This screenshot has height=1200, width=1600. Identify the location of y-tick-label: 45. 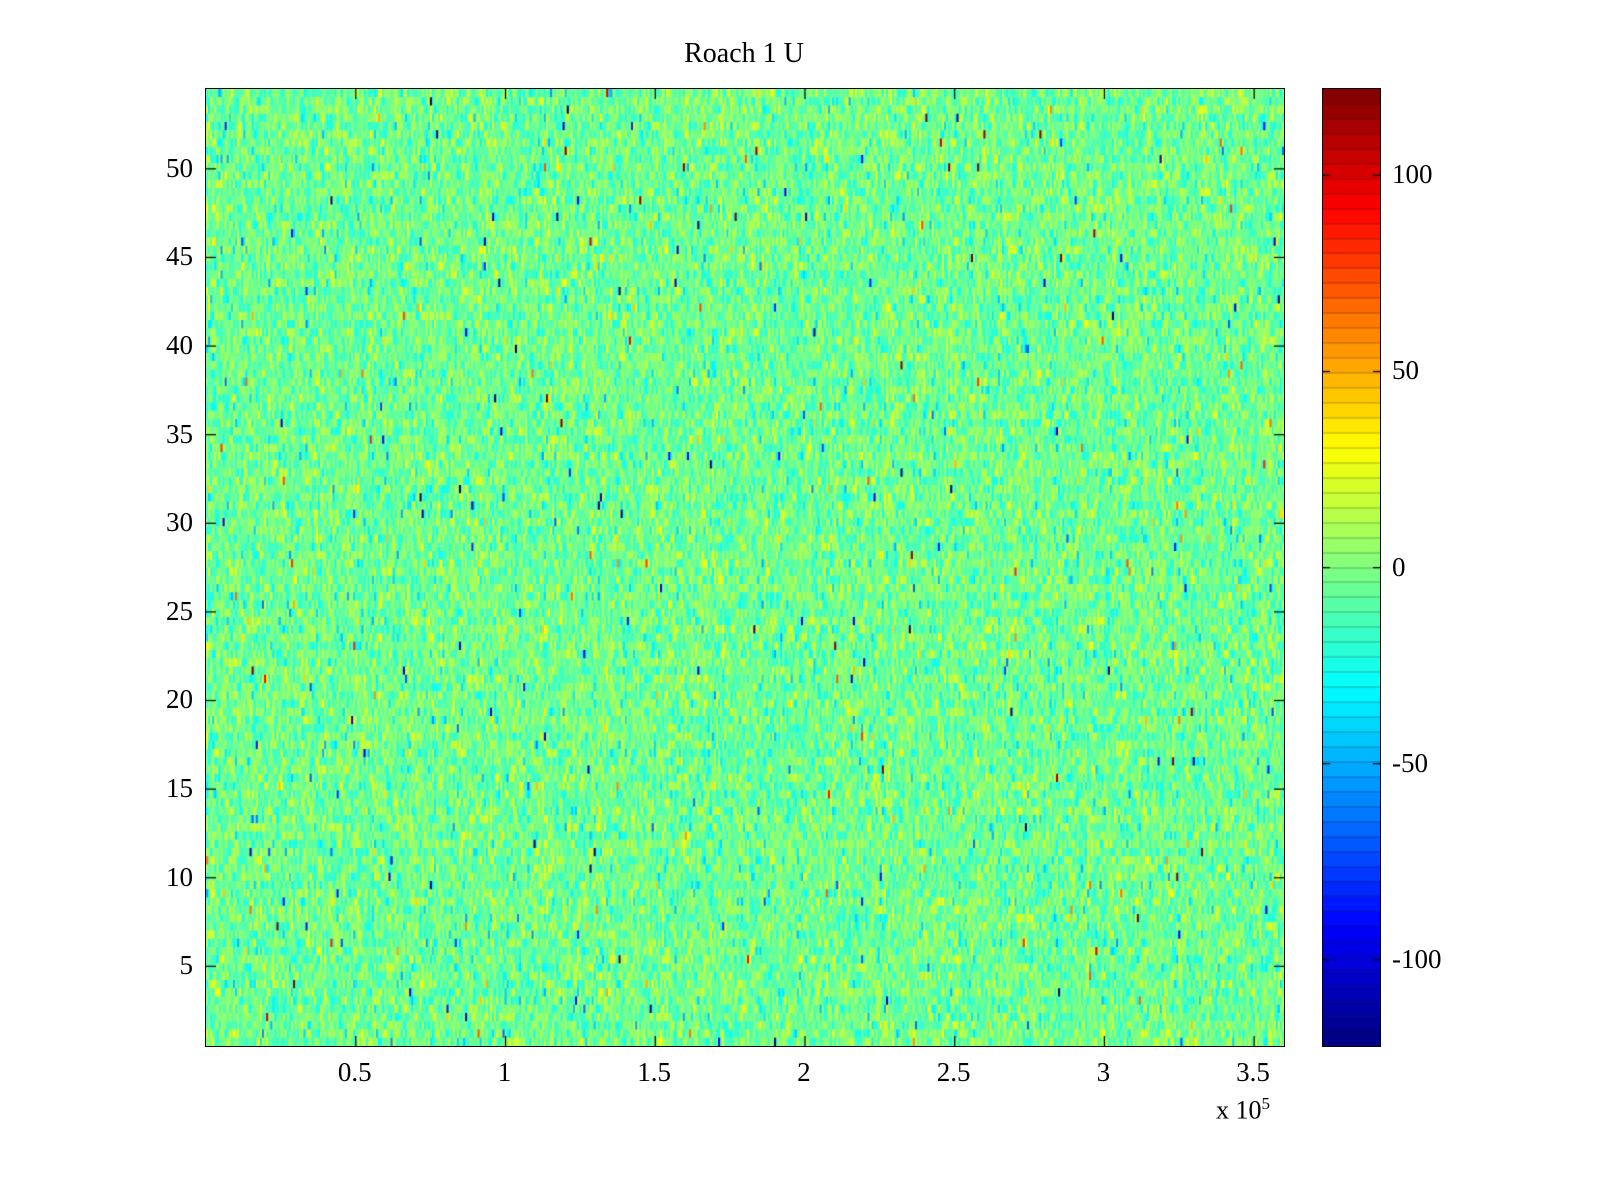
(179, 256).